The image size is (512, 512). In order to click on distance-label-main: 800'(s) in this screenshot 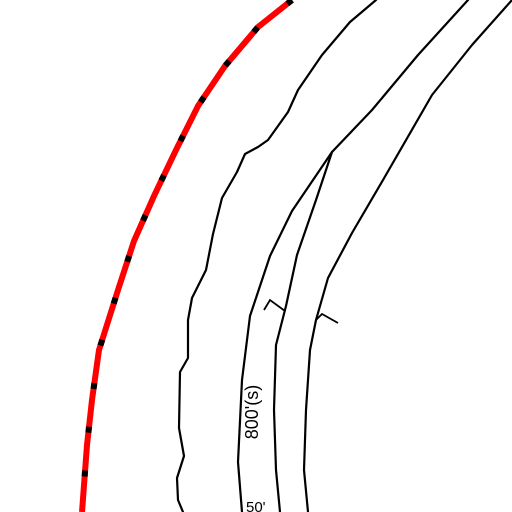, I will do `click(252, 412)`.